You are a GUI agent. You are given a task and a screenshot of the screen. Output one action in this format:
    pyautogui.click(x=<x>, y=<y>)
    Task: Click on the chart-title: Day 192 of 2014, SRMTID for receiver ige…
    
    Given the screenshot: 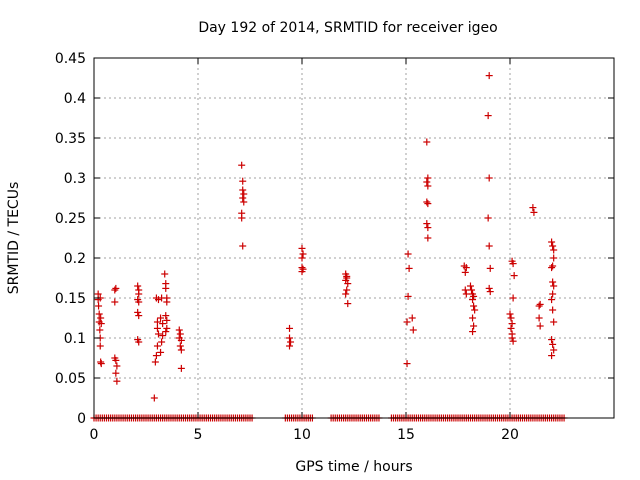 What is the action you would take?
    pyautogui.click(x=347, y=28)
    